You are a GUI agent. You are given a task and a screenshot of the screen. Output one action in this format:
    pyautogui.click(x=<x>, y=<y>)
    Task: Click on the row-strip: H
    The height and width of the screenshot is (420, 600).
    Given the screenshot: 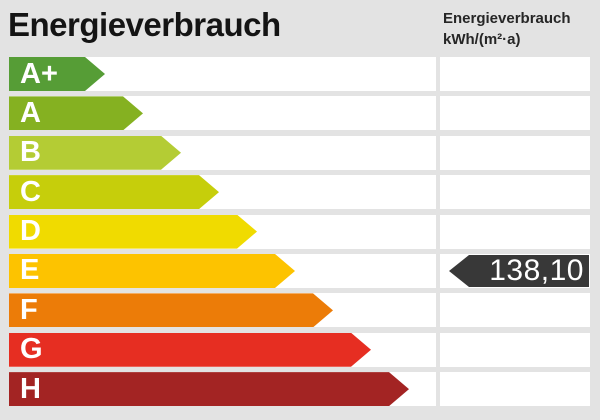 What is the action you would take?
    pyautogui.click(x=222, y=389)
    